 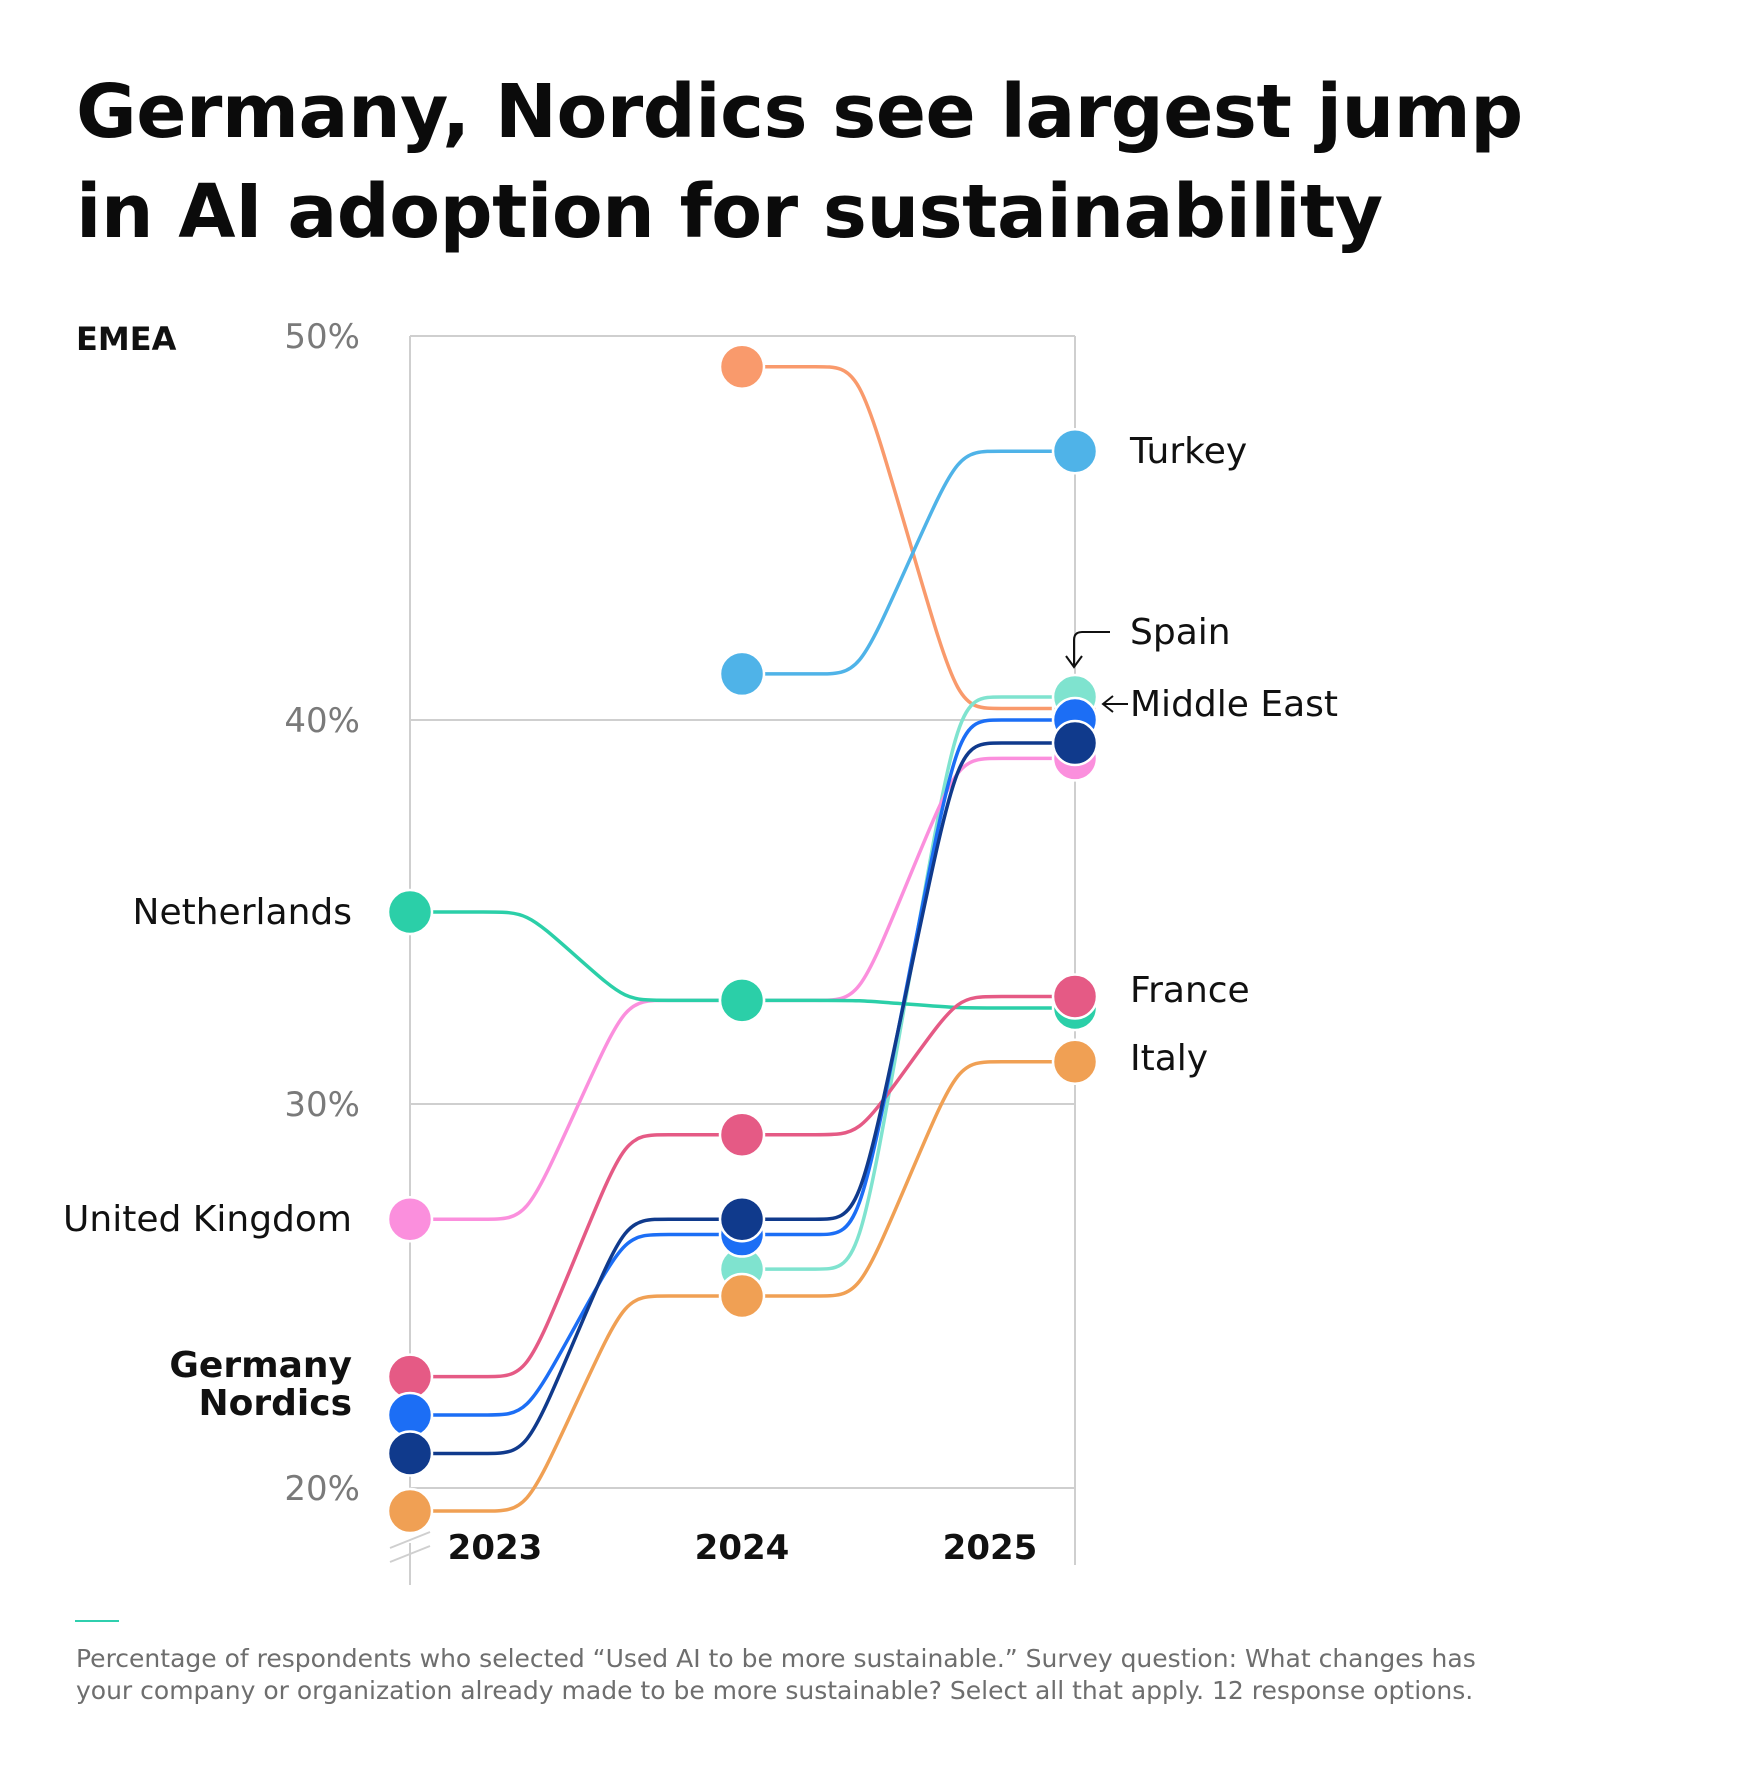 I want to click on x-tick-label: 2023, so click(x=495, y=1548).